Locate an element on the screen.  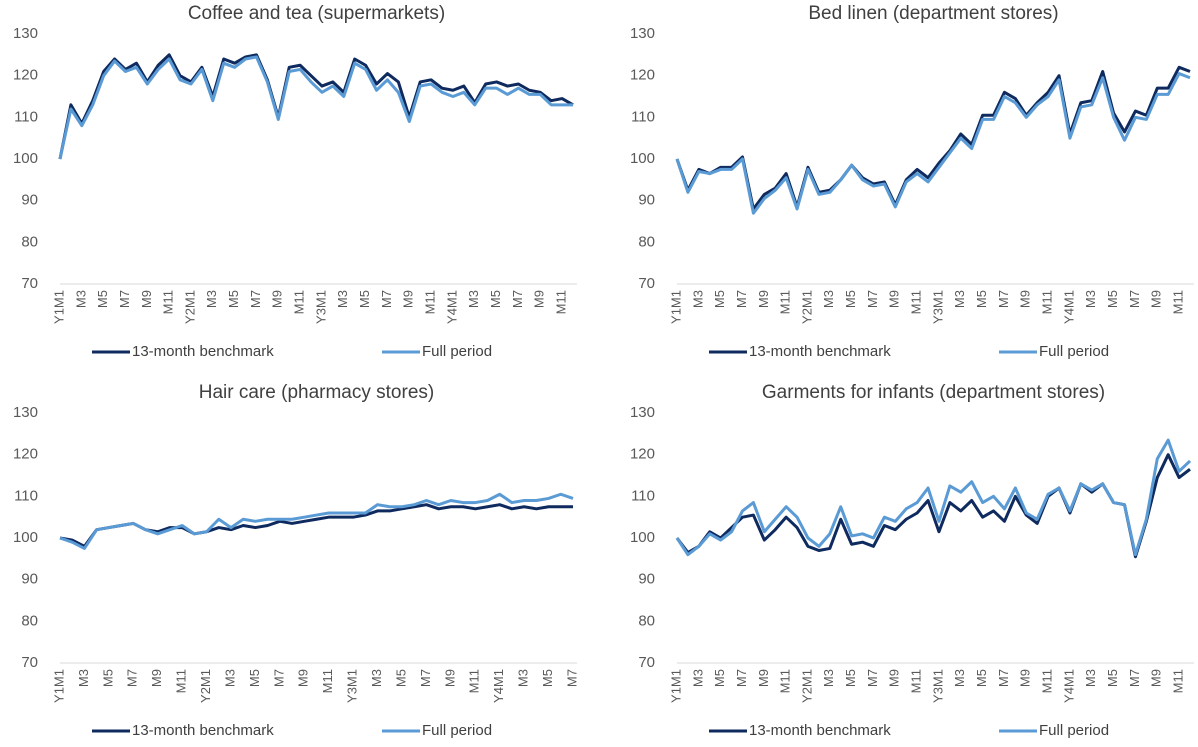
y-tick-label: 70 is located at coordinates (646, 662).